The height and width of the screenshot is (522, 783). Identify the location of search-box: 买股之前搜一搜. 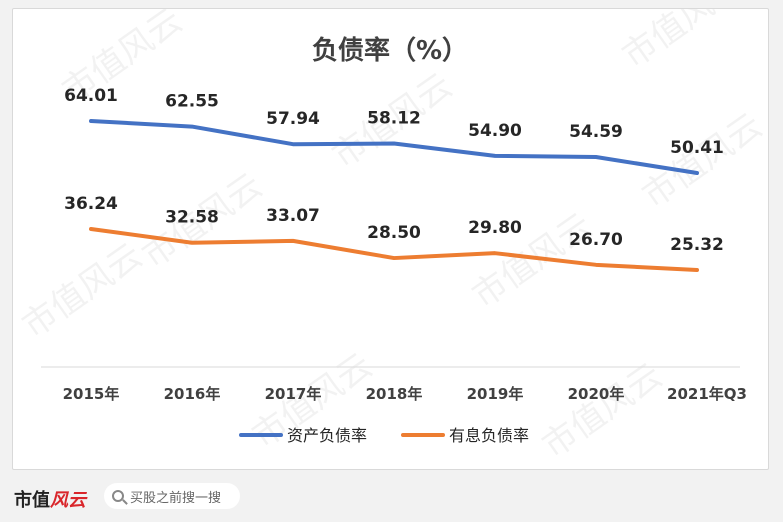
(172, 496).